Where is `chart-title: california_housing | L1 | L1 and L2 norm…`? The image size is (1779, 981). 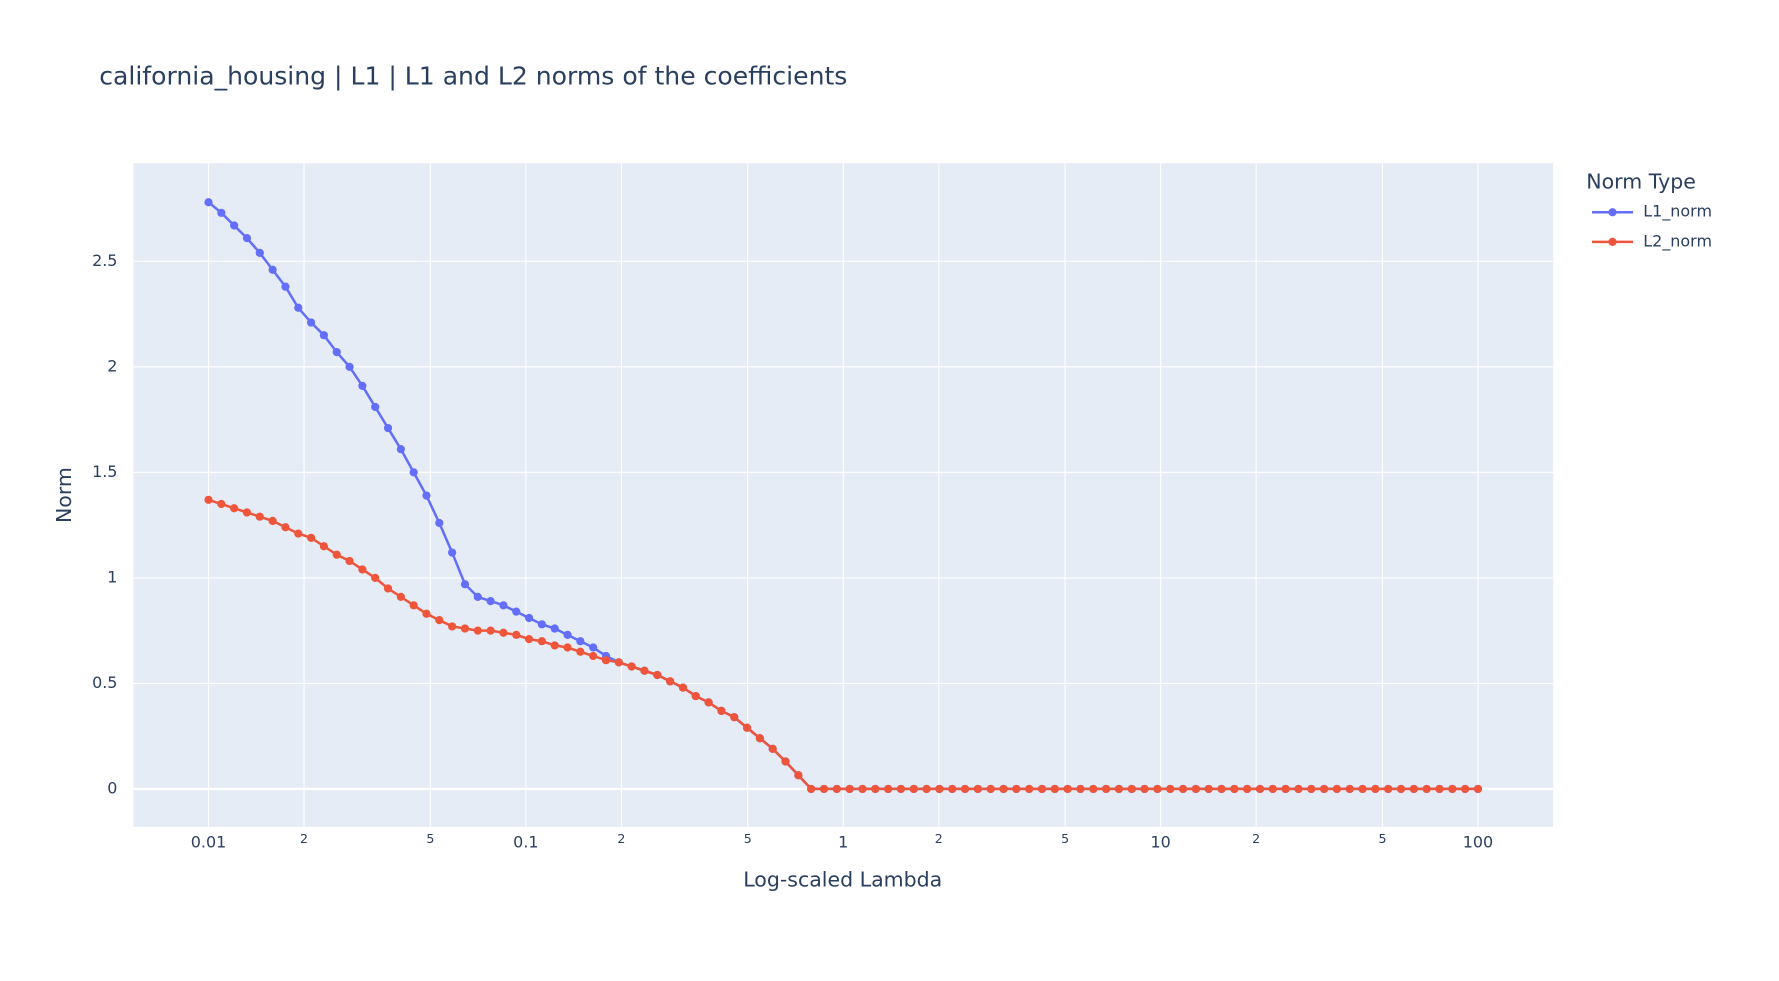 chart-title: california_housing | L1 | L1 and L2 norm… is located at coordinates (473, 76).